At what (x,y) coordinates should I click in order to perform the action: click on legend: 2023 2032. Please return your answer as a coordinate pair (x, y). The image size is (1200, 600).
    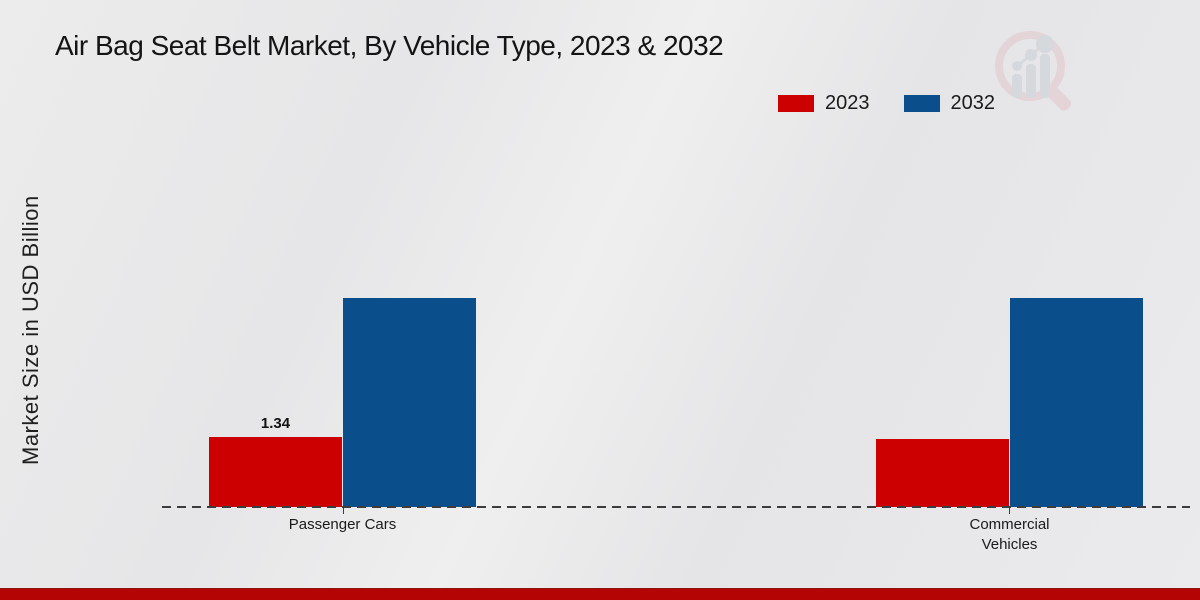
    Looking at the image, I should click on (886, 103).